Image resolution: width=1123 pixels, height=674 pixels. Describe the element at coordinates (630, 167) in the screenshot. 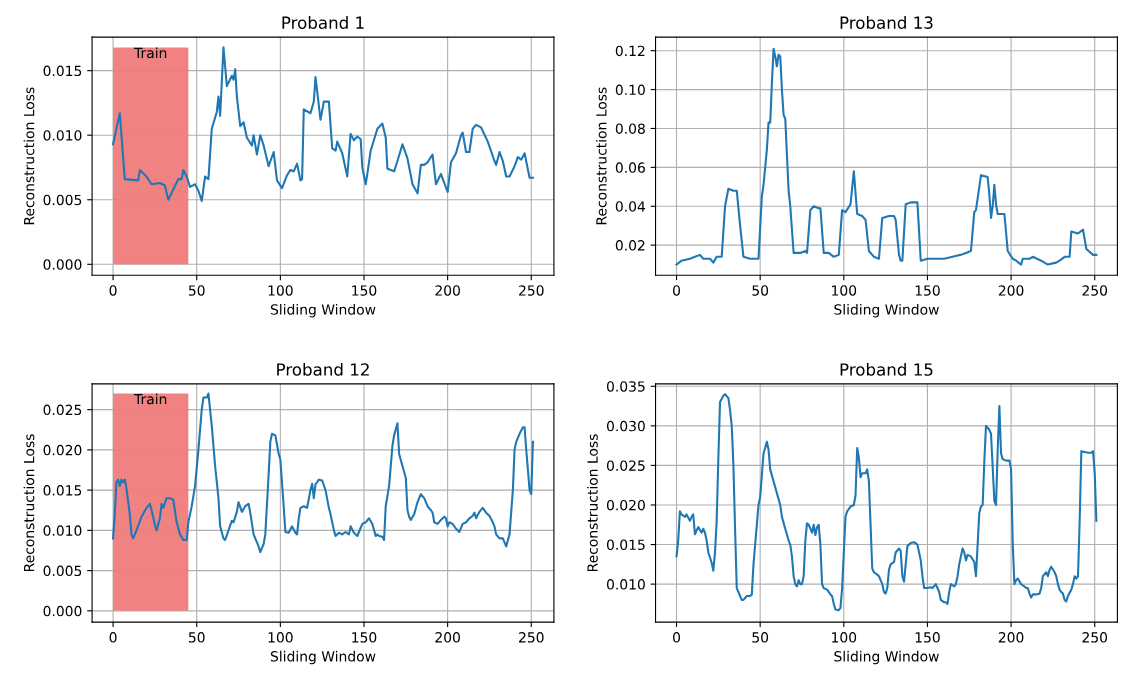

I see `y-tick-label: 0.06` at that location.